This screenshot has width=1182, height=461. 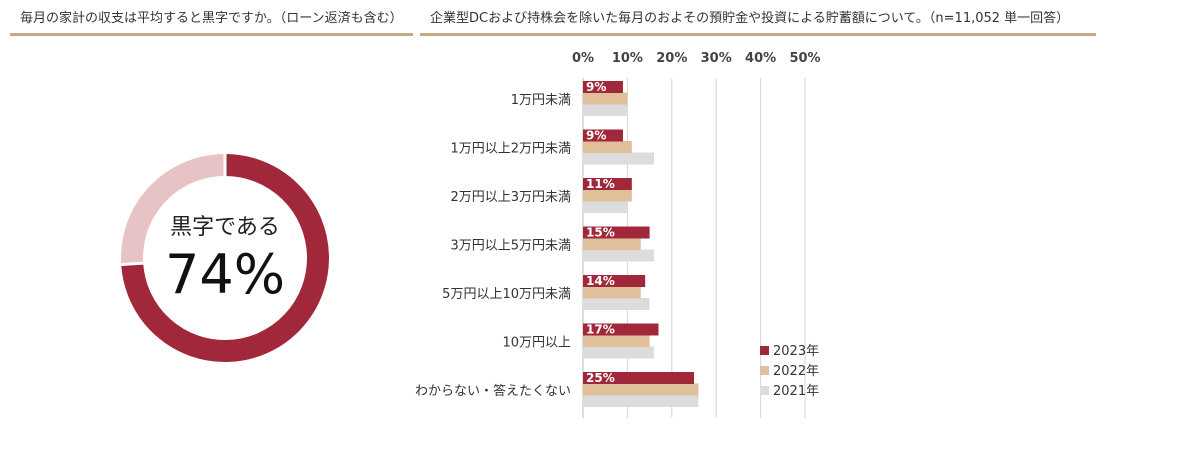 I want to click on x-tick-label: 10%, so click(x=627, y=58).